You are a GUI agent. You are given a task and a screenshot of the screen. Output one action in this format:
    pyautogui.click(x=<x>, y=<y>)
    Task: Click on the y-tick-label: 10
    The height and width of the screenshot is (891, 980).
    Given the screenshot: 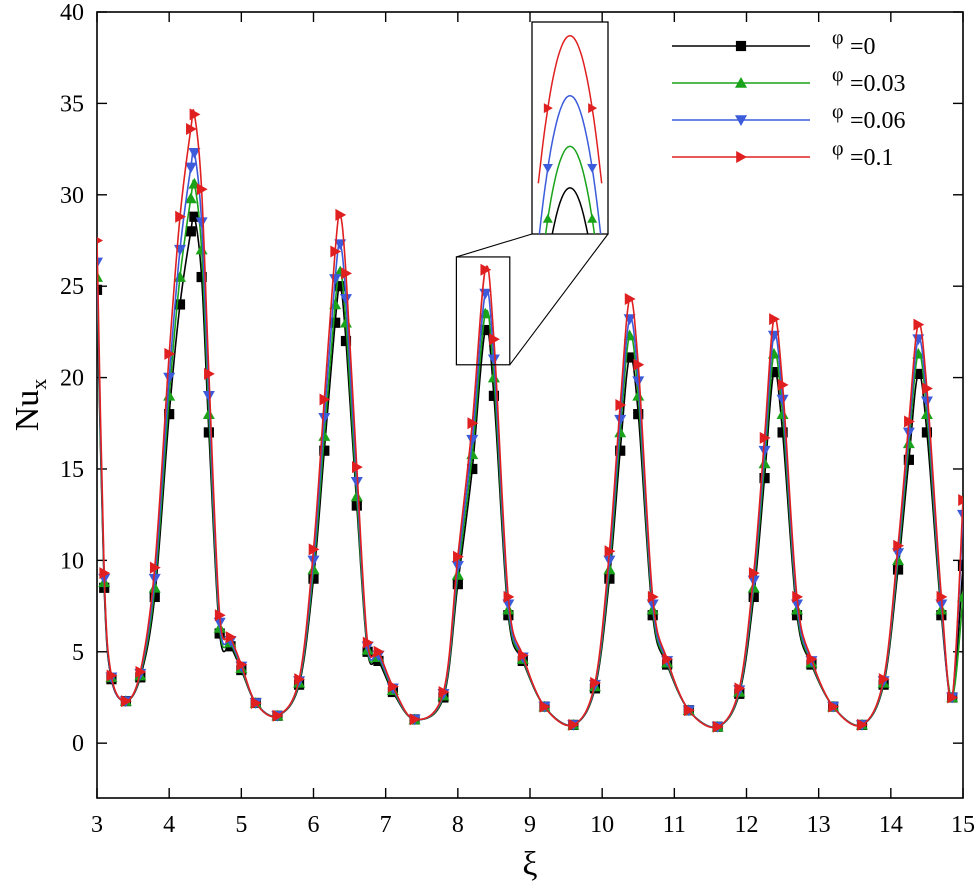 What is the action you would take?
    pyautogui.click(x=72, y=561)
    